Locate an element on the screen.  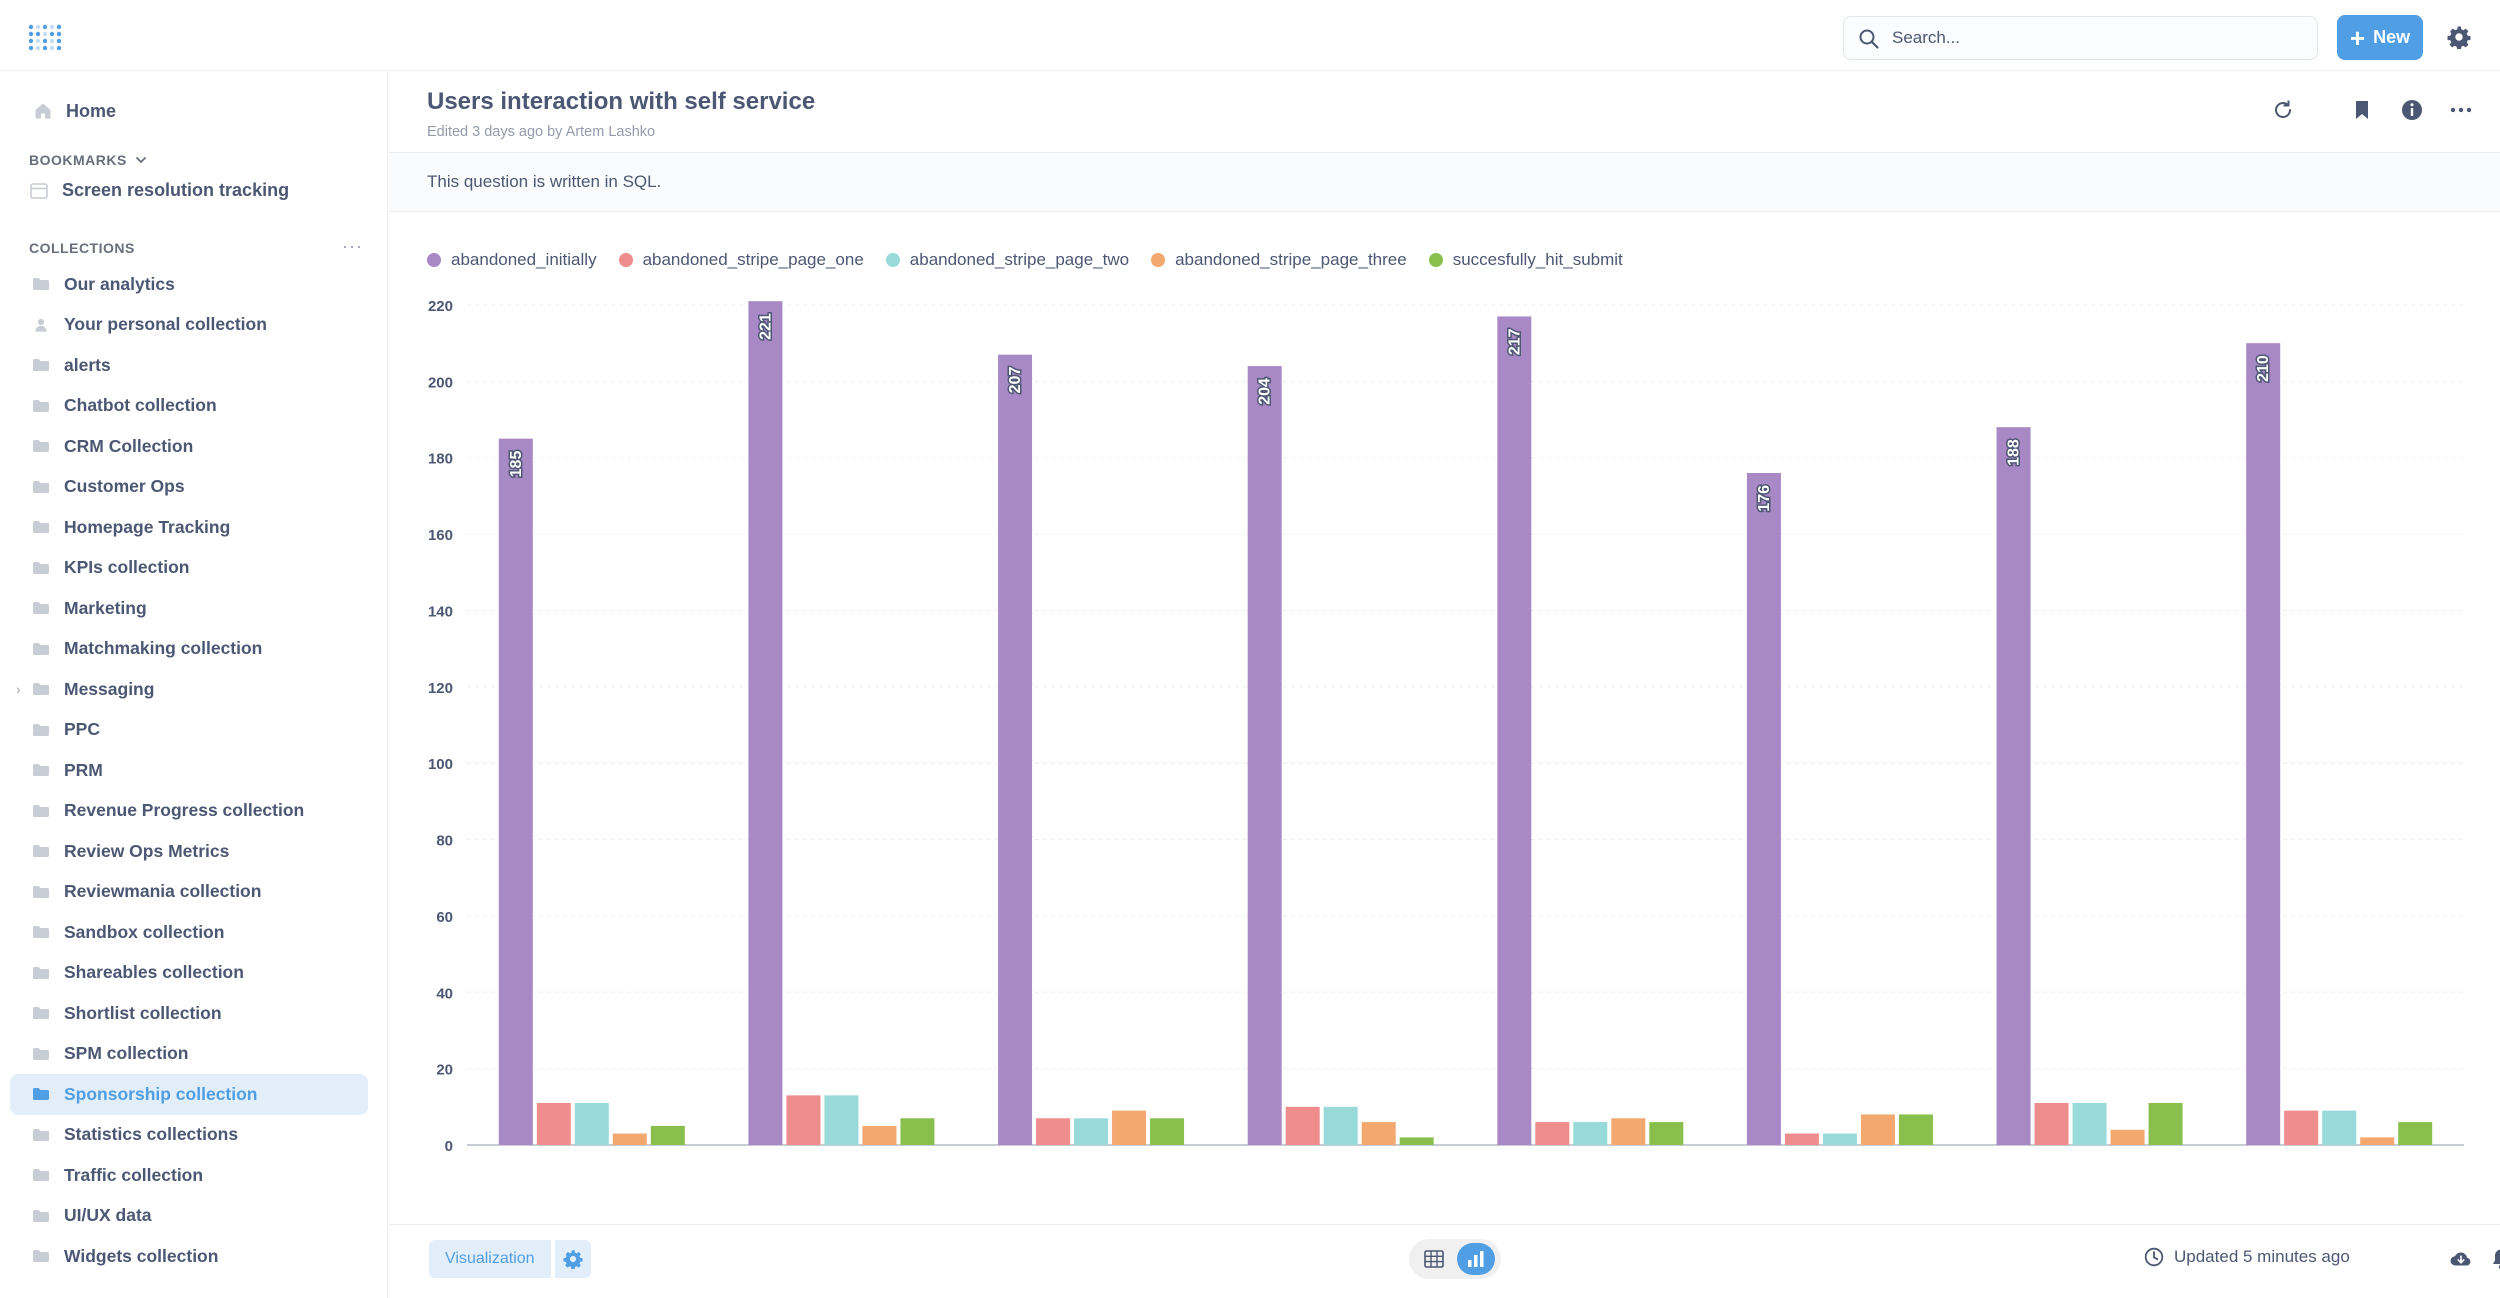
sidebar-collection-item: PRM is located at coordinates (189, 770).